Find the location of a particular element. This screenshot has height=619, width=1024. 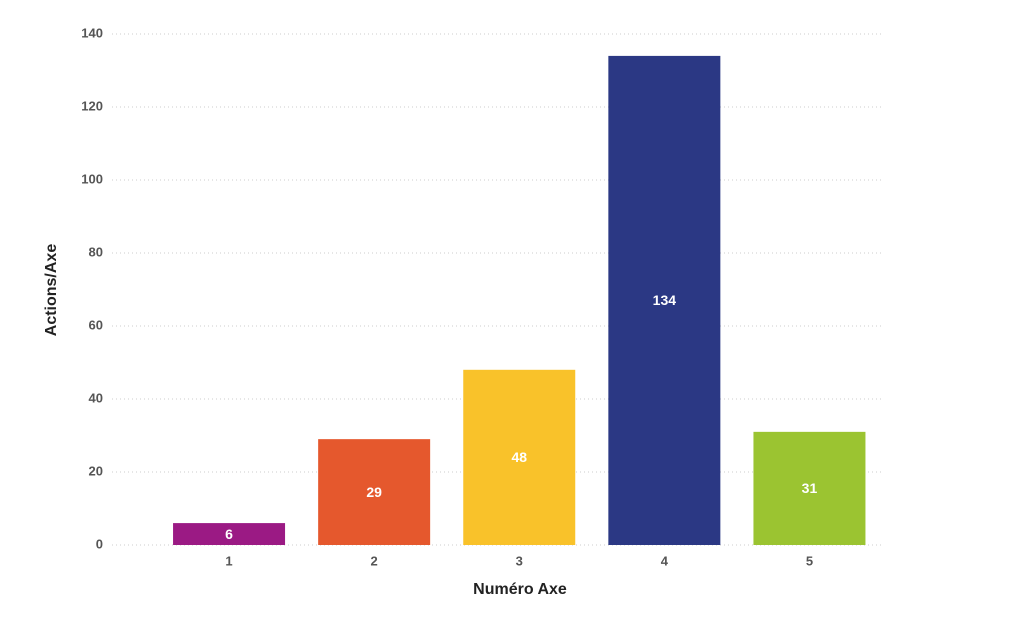

y-tick-label: 140 is located at coordinates (92, 32).